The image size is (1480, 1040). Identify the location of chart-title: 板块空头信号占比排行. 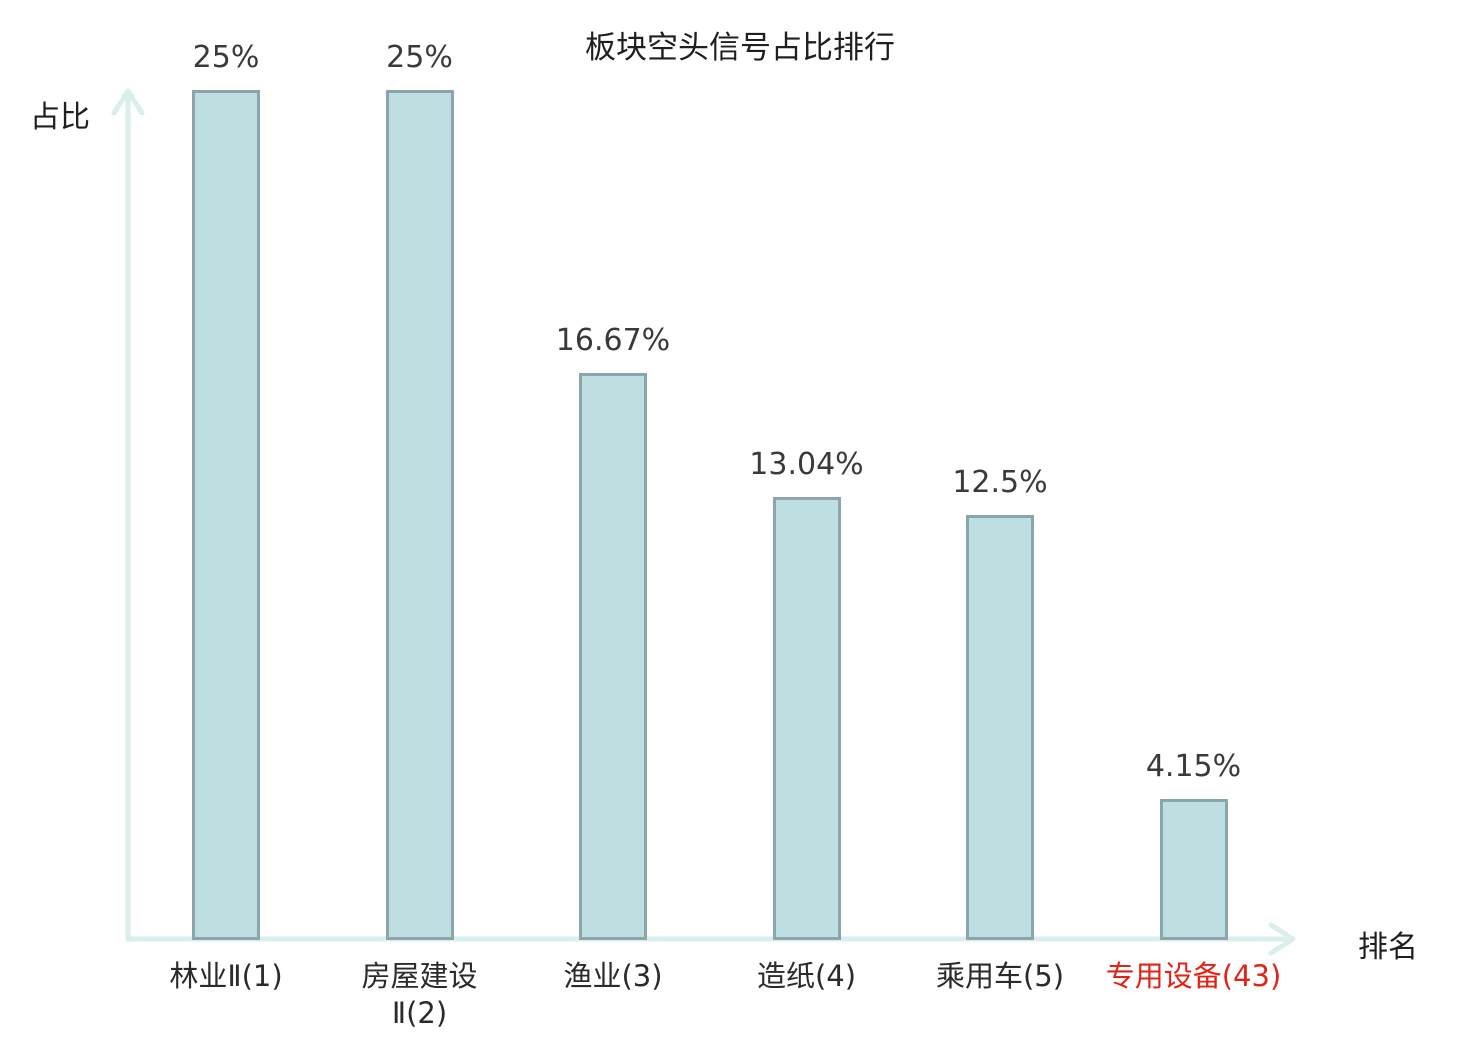
(740, 48).